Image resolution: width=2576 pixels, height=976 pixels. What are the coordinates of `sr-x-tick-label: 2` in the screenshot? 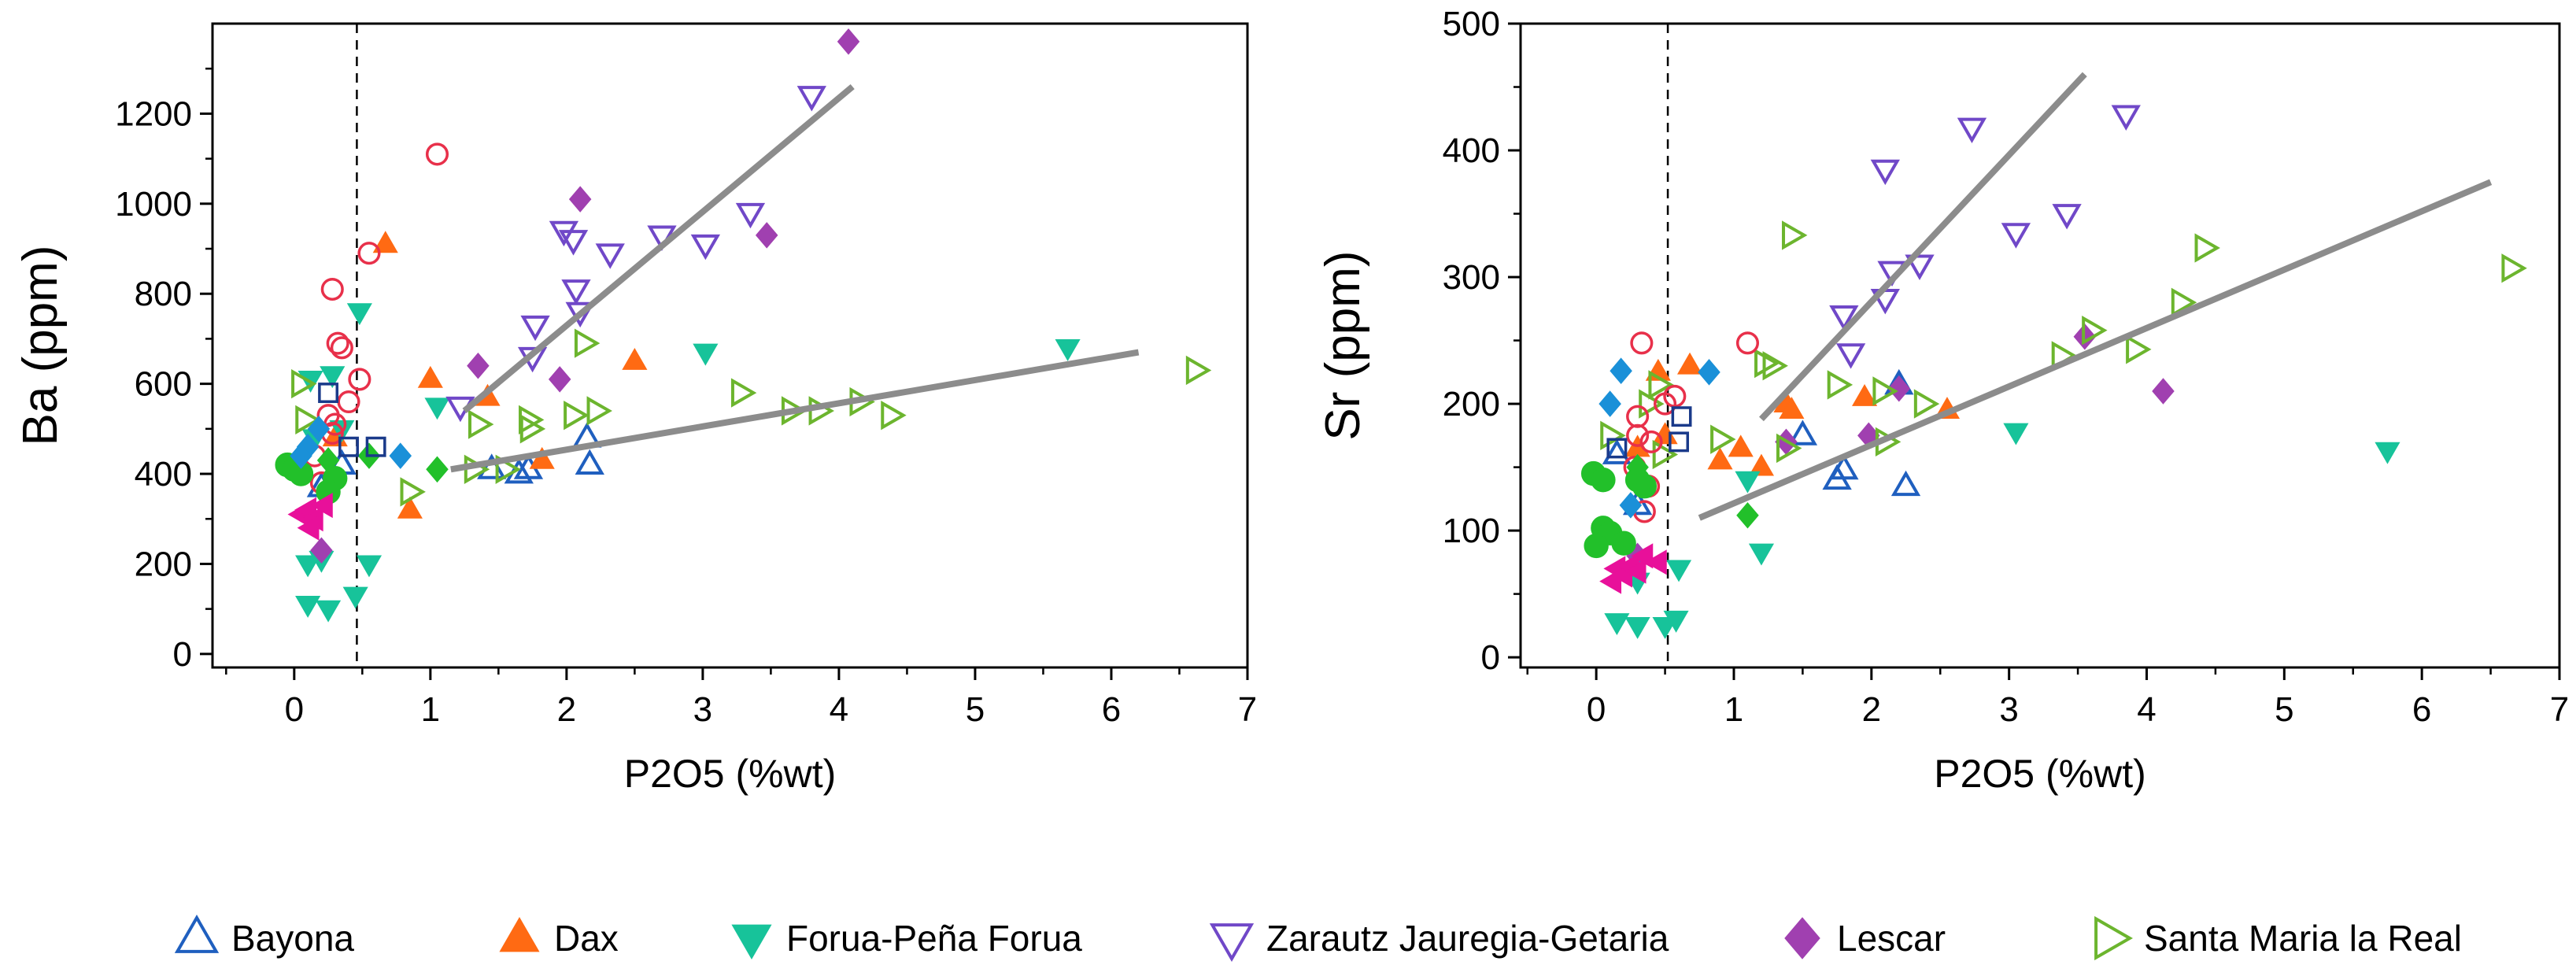 It's located at (1871, 709).